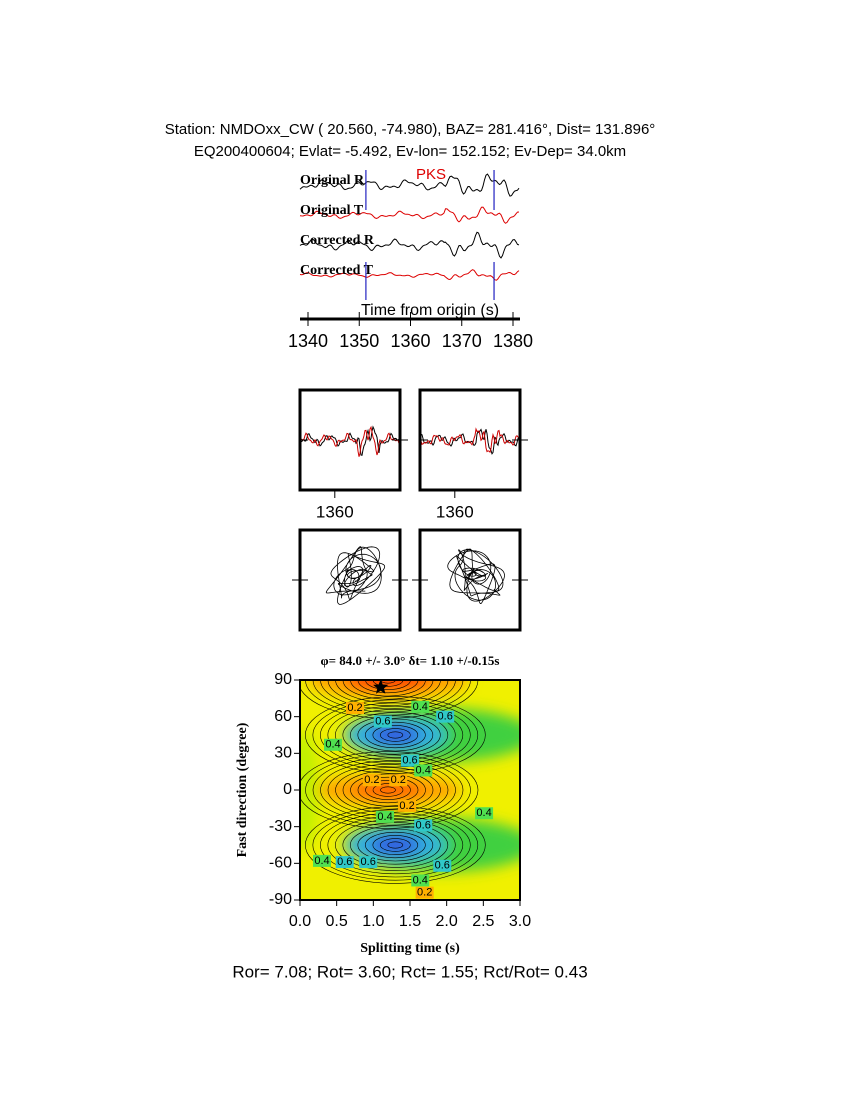 This screenshot has height=1105, width=850. What do you see at coordinates (513, 341) in the screenshot?
I see `x-tick-label: 1380` at bounding box center [513, 341].